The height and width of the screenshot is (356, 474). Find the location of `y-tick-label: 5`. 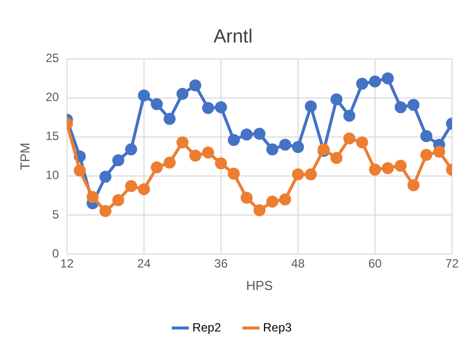

y-tick-label: 5 is located at coordinates (56, 214).